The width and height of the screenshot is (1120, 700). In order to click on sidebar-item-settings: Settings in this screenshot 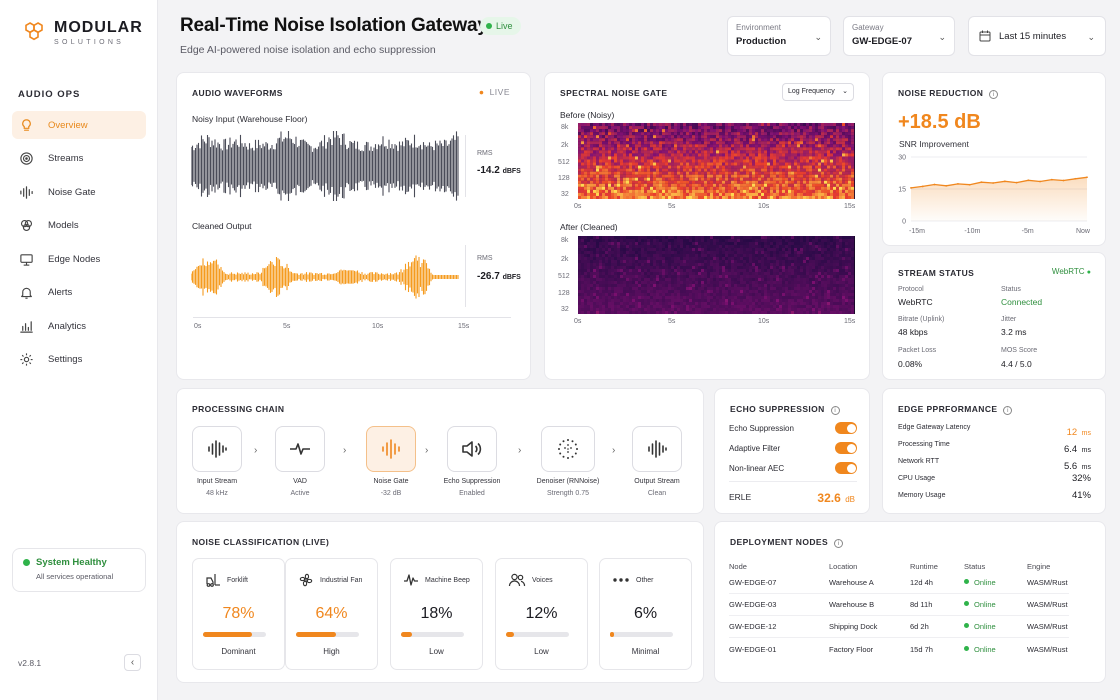, I will do `click(79, 360)`.